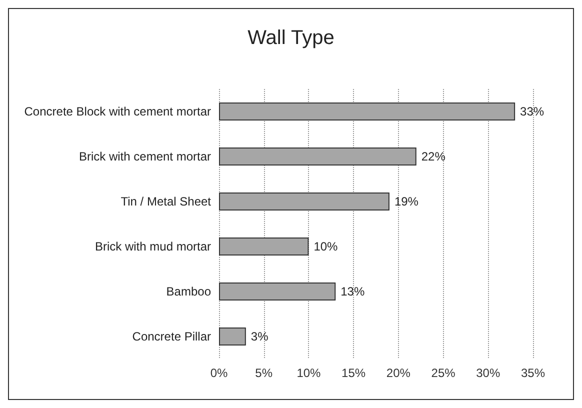 Image resolution: width=582 pixels, height=408 pixels. What do you see at coordinates (259, 337) in the screenshot?
I see `data-label: 3%` at bounding box center [259, 337].